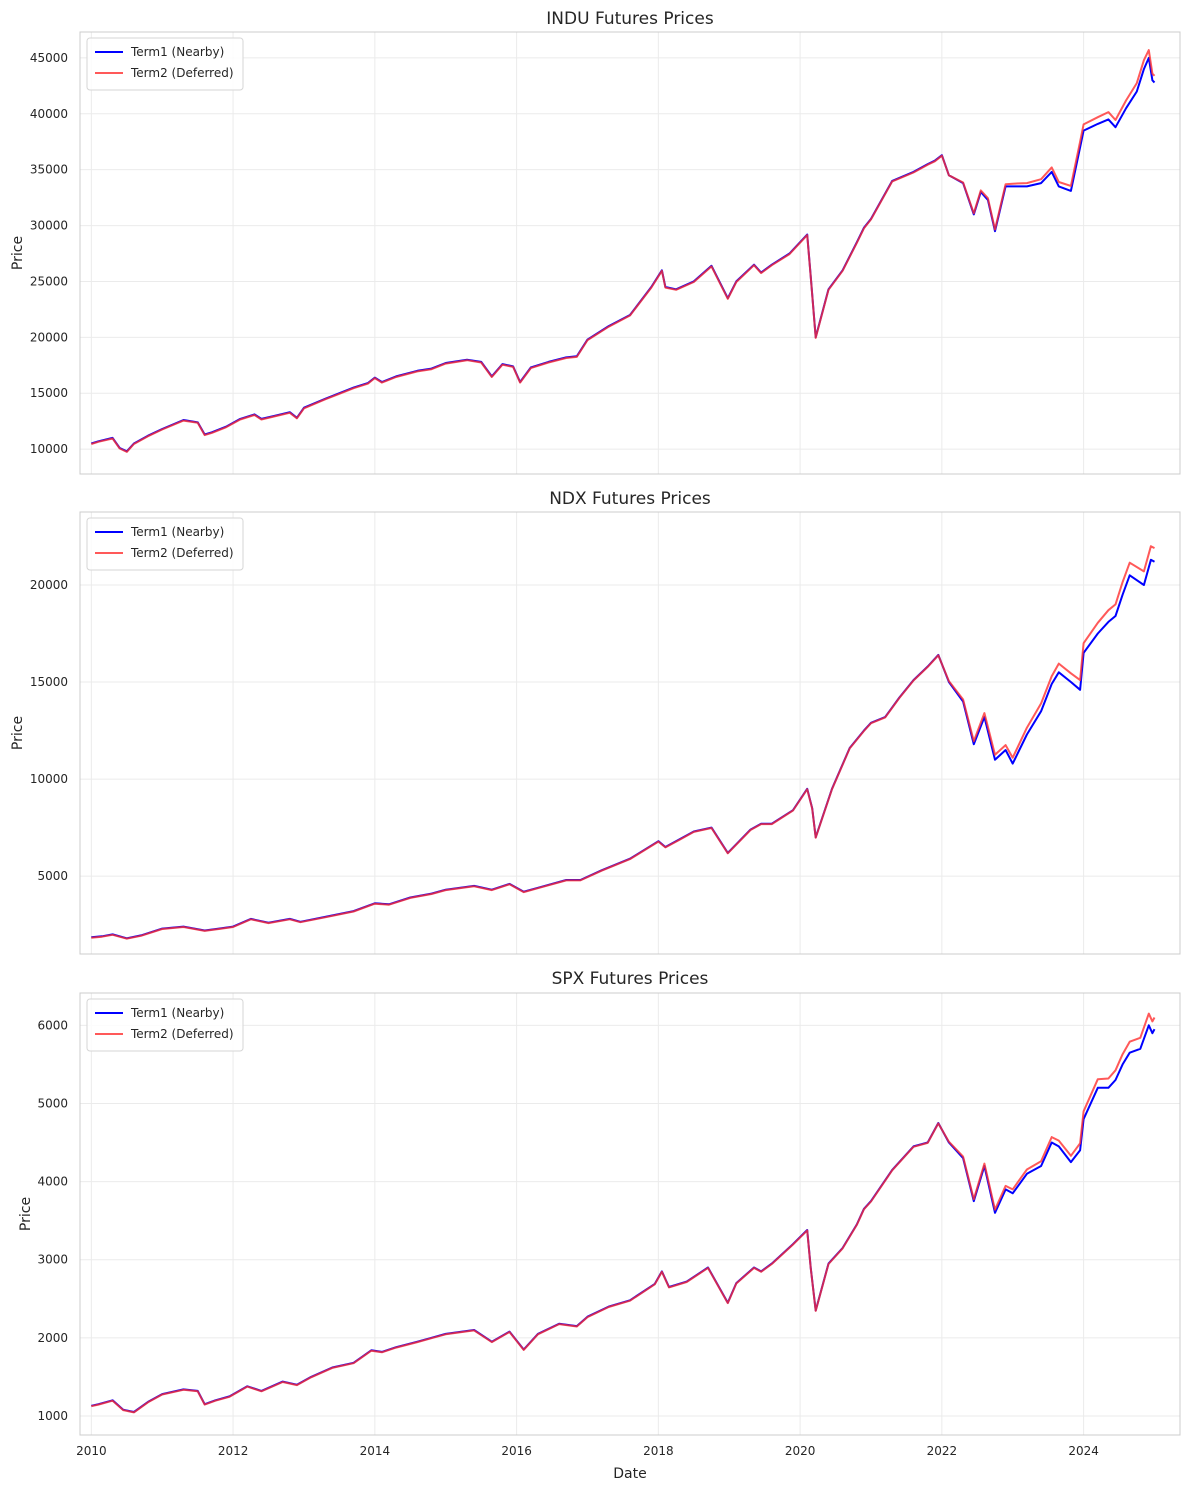 The image size is (1189, 1489). What do you see at coordinates (49, 58) in the screenshot?
I see `y-tick-label: 45000` at bounding box center [49, 58].